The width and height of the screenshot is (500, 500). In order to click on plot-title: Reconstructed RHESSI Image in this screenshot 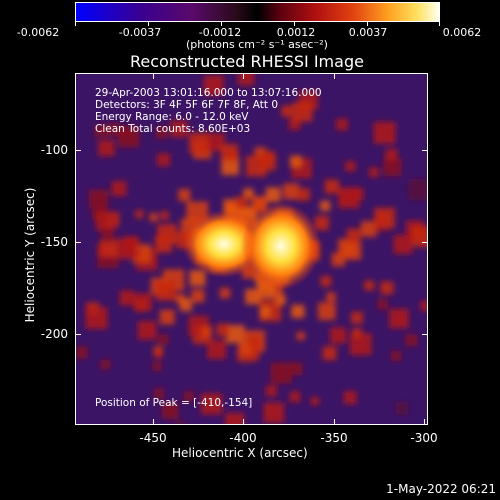, I will do `click(247, 61)`.